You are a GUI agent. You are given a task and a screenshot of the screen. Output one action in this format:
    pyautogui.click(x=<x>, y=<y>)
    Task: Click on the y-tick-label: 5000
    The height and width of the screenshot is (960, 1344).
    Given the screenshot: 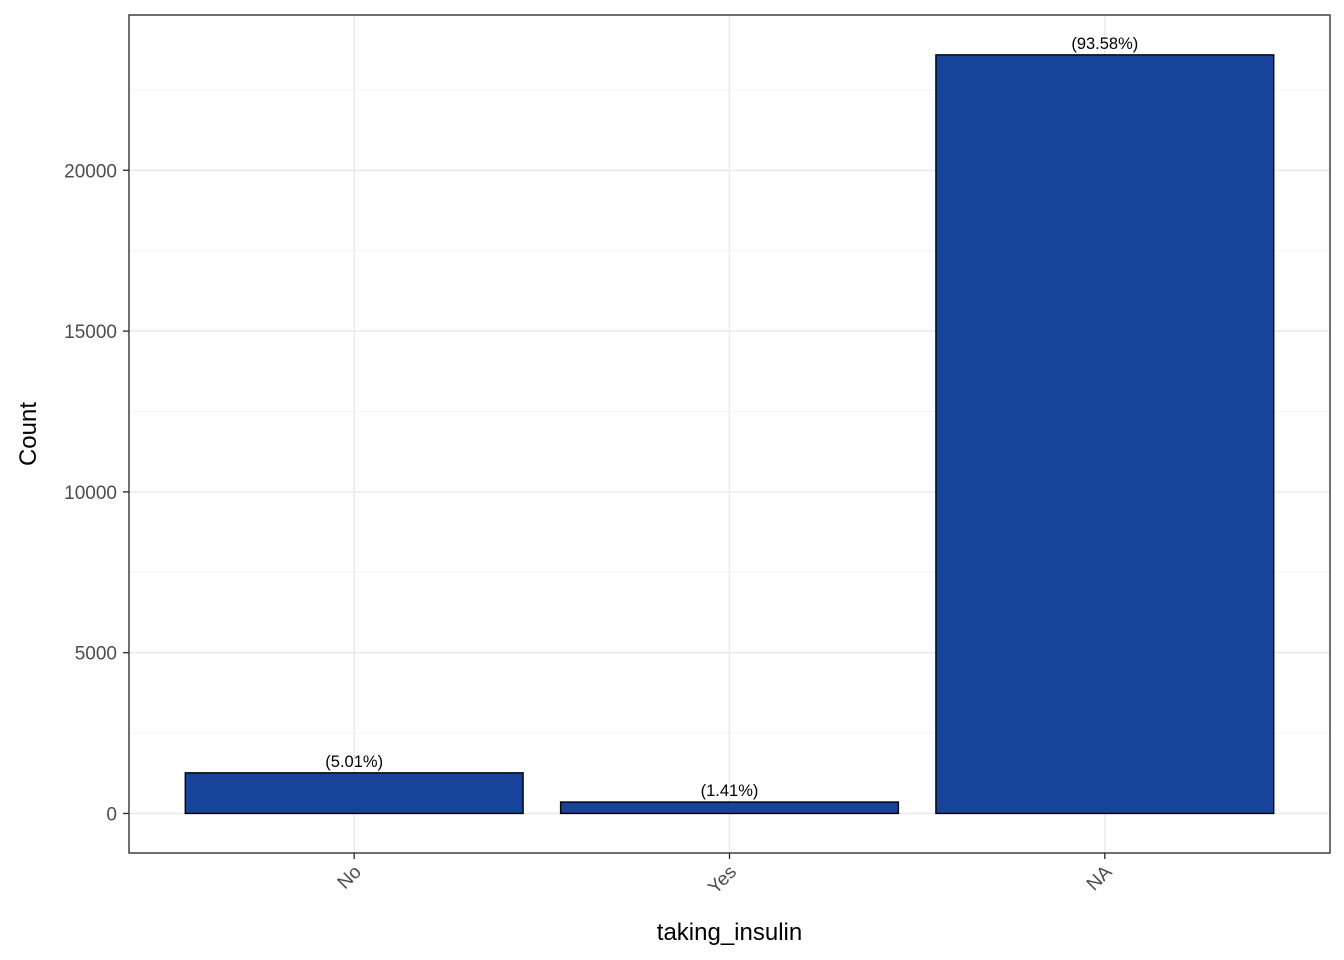 What is the action you would take?
    pyautogui.click(x=96, y=654)
    